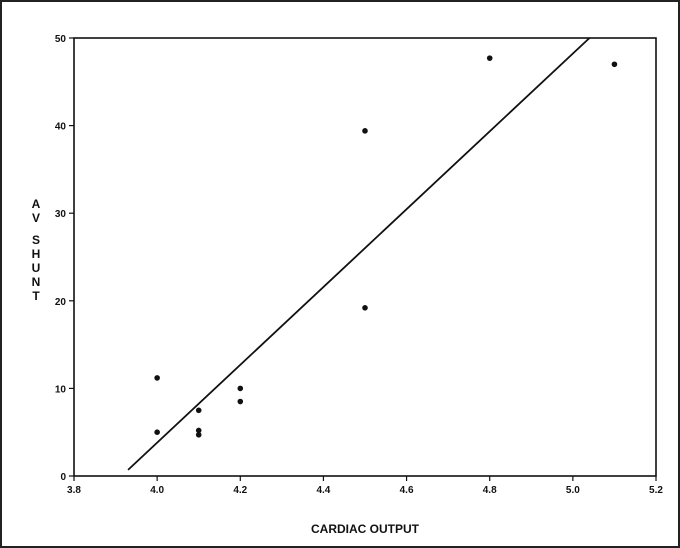 This screenshot has height=548, width=680. I want to click on x-axis-title: CARDIAC OUTPUT, so click(365, 529).